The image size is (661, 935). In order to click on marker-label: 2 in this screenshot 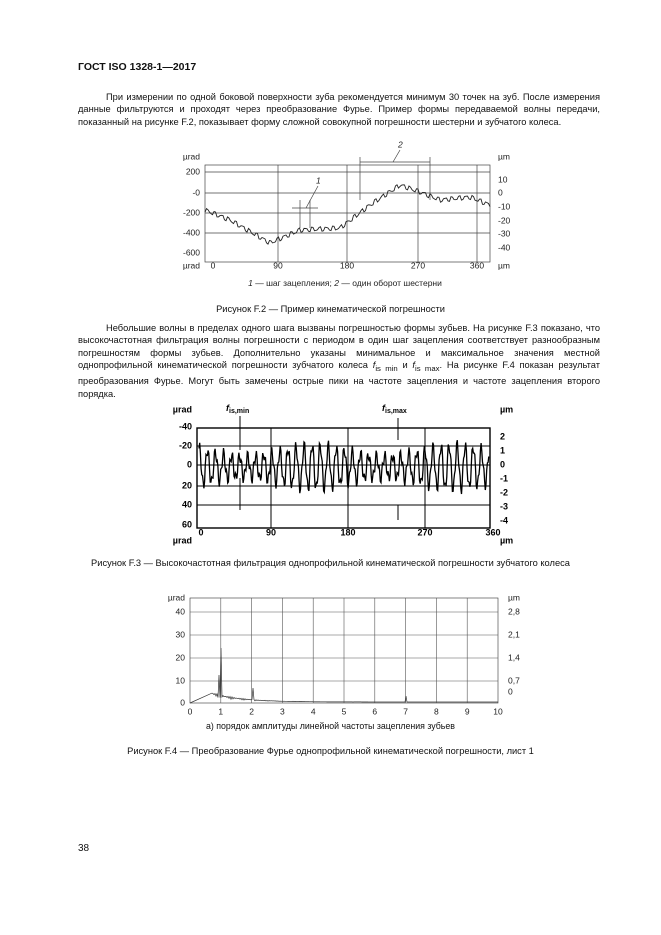, I will do `click(400, 144)`.